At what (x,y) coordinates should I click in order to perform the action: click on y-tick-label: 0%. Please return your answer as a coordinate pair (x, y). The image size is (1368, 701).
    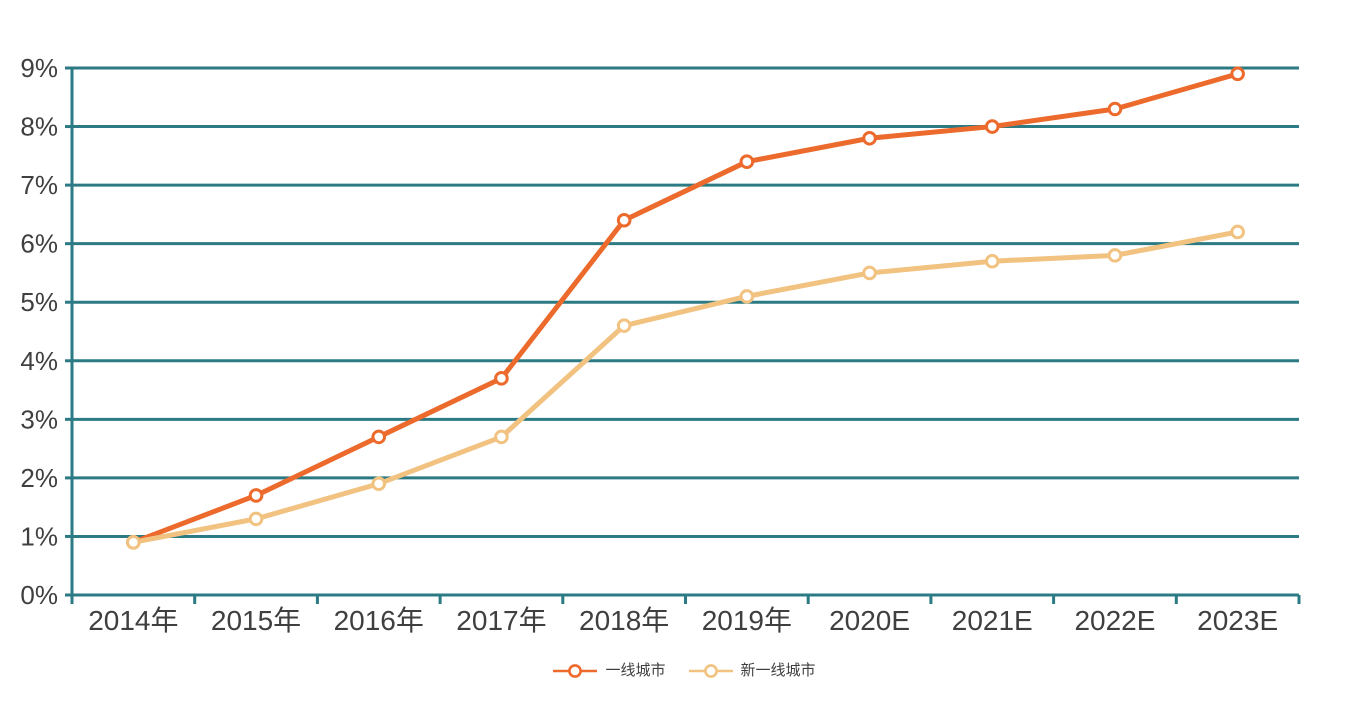
    Looking at the image, I should click on (39, 595).